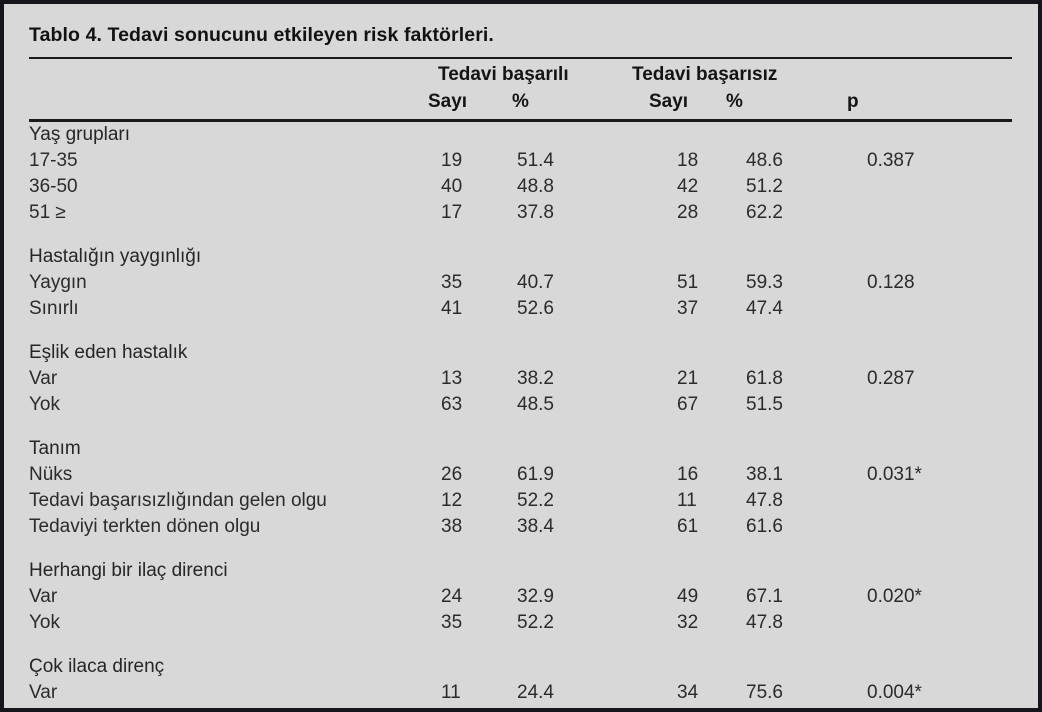 The width and height of the screenshot is (1042, 712). What do you see at coordinates (597, 707) in the screenshot?
I see `cell-value: 50.5` at bounding box center [597, 707].